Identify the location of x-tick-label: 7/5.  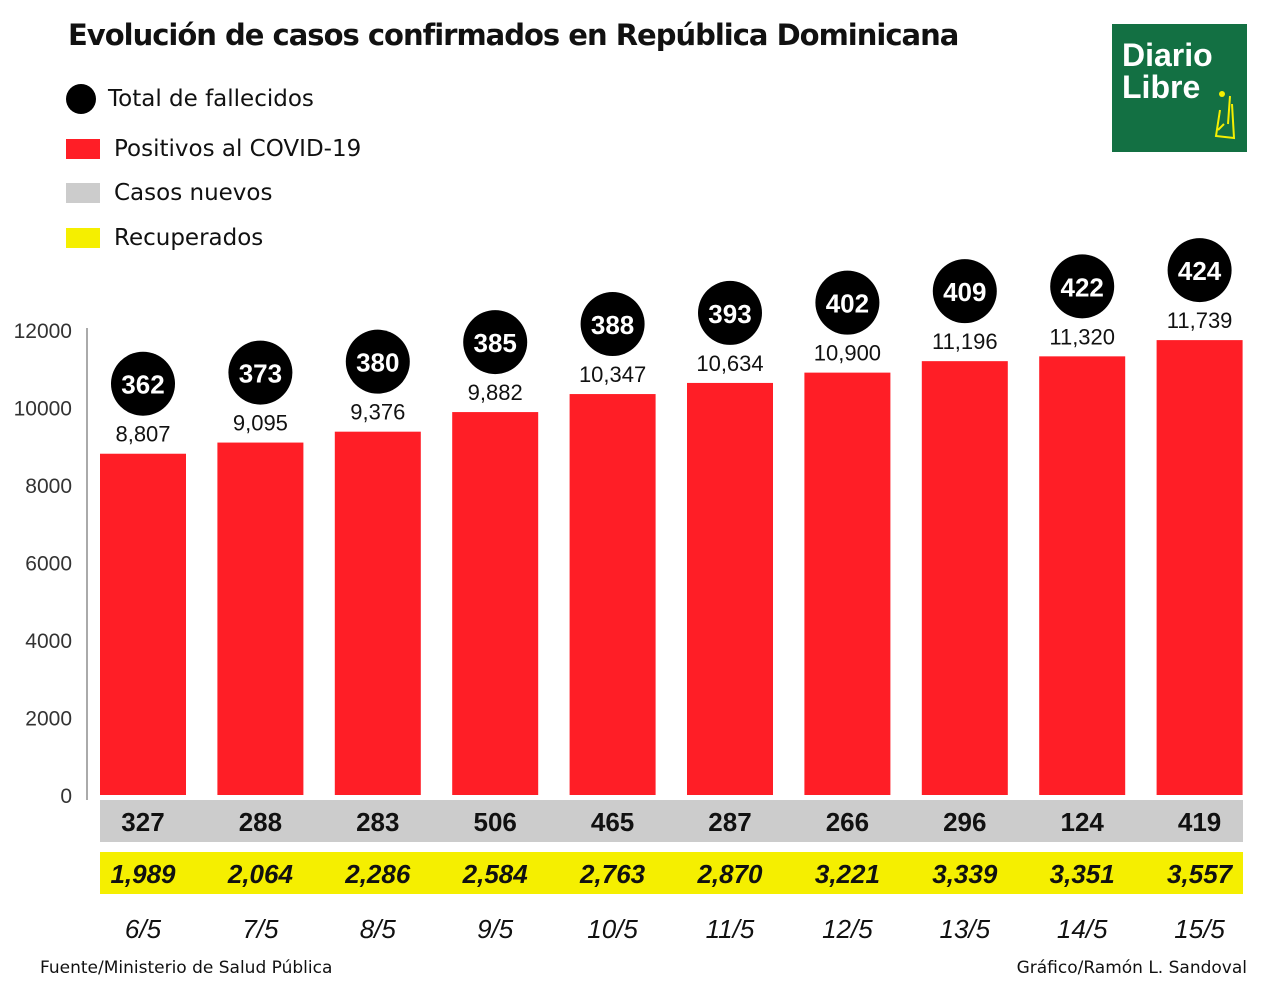
(260, 929).